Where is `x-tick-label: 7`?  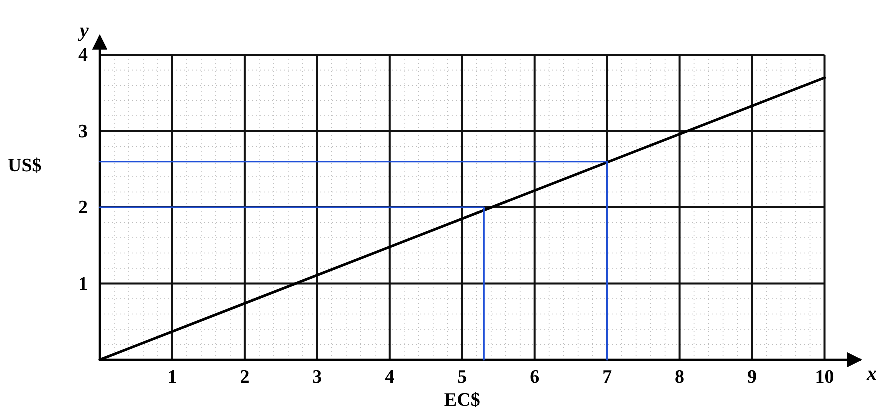 x-tick-label: 7 is located at coordinates (607, 377).